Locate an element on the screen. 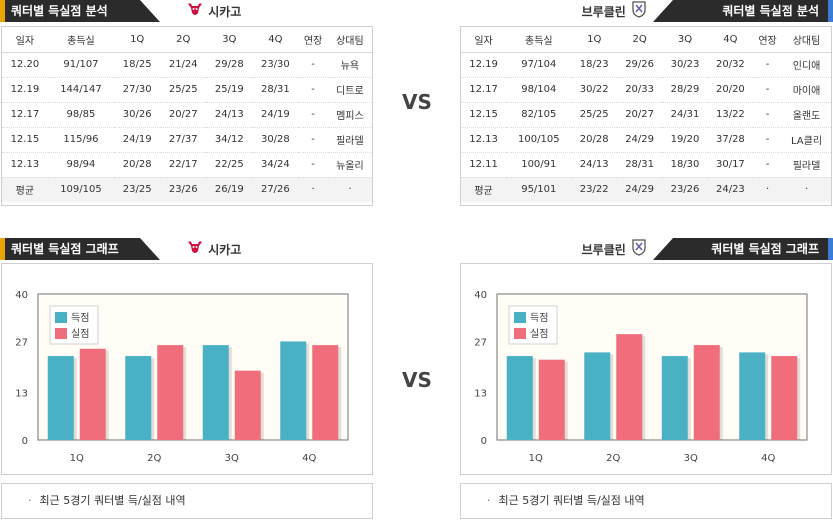 The image size is (833, 525). left-team-label: 시카고 is located at coordinates (213, 12).